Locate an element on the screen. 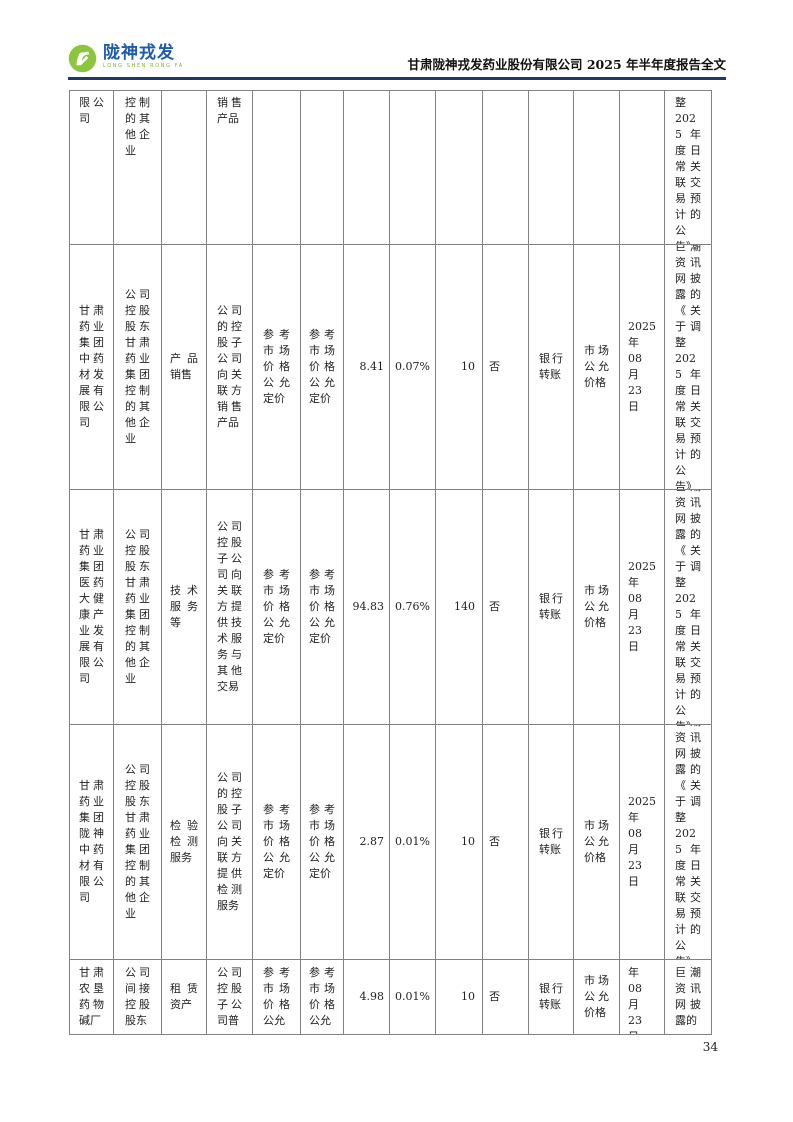 The height and width of the screenshot is (1122, 793). header-divider is located at coordinates (397, 78).